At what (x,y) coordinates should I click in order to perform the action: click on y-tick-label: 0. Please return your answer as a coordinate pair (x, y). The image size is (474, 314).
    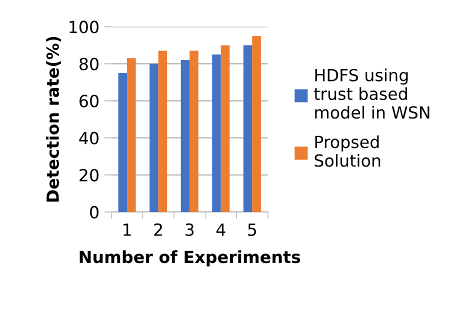
    Looking at the image, I should click on (94, 212).